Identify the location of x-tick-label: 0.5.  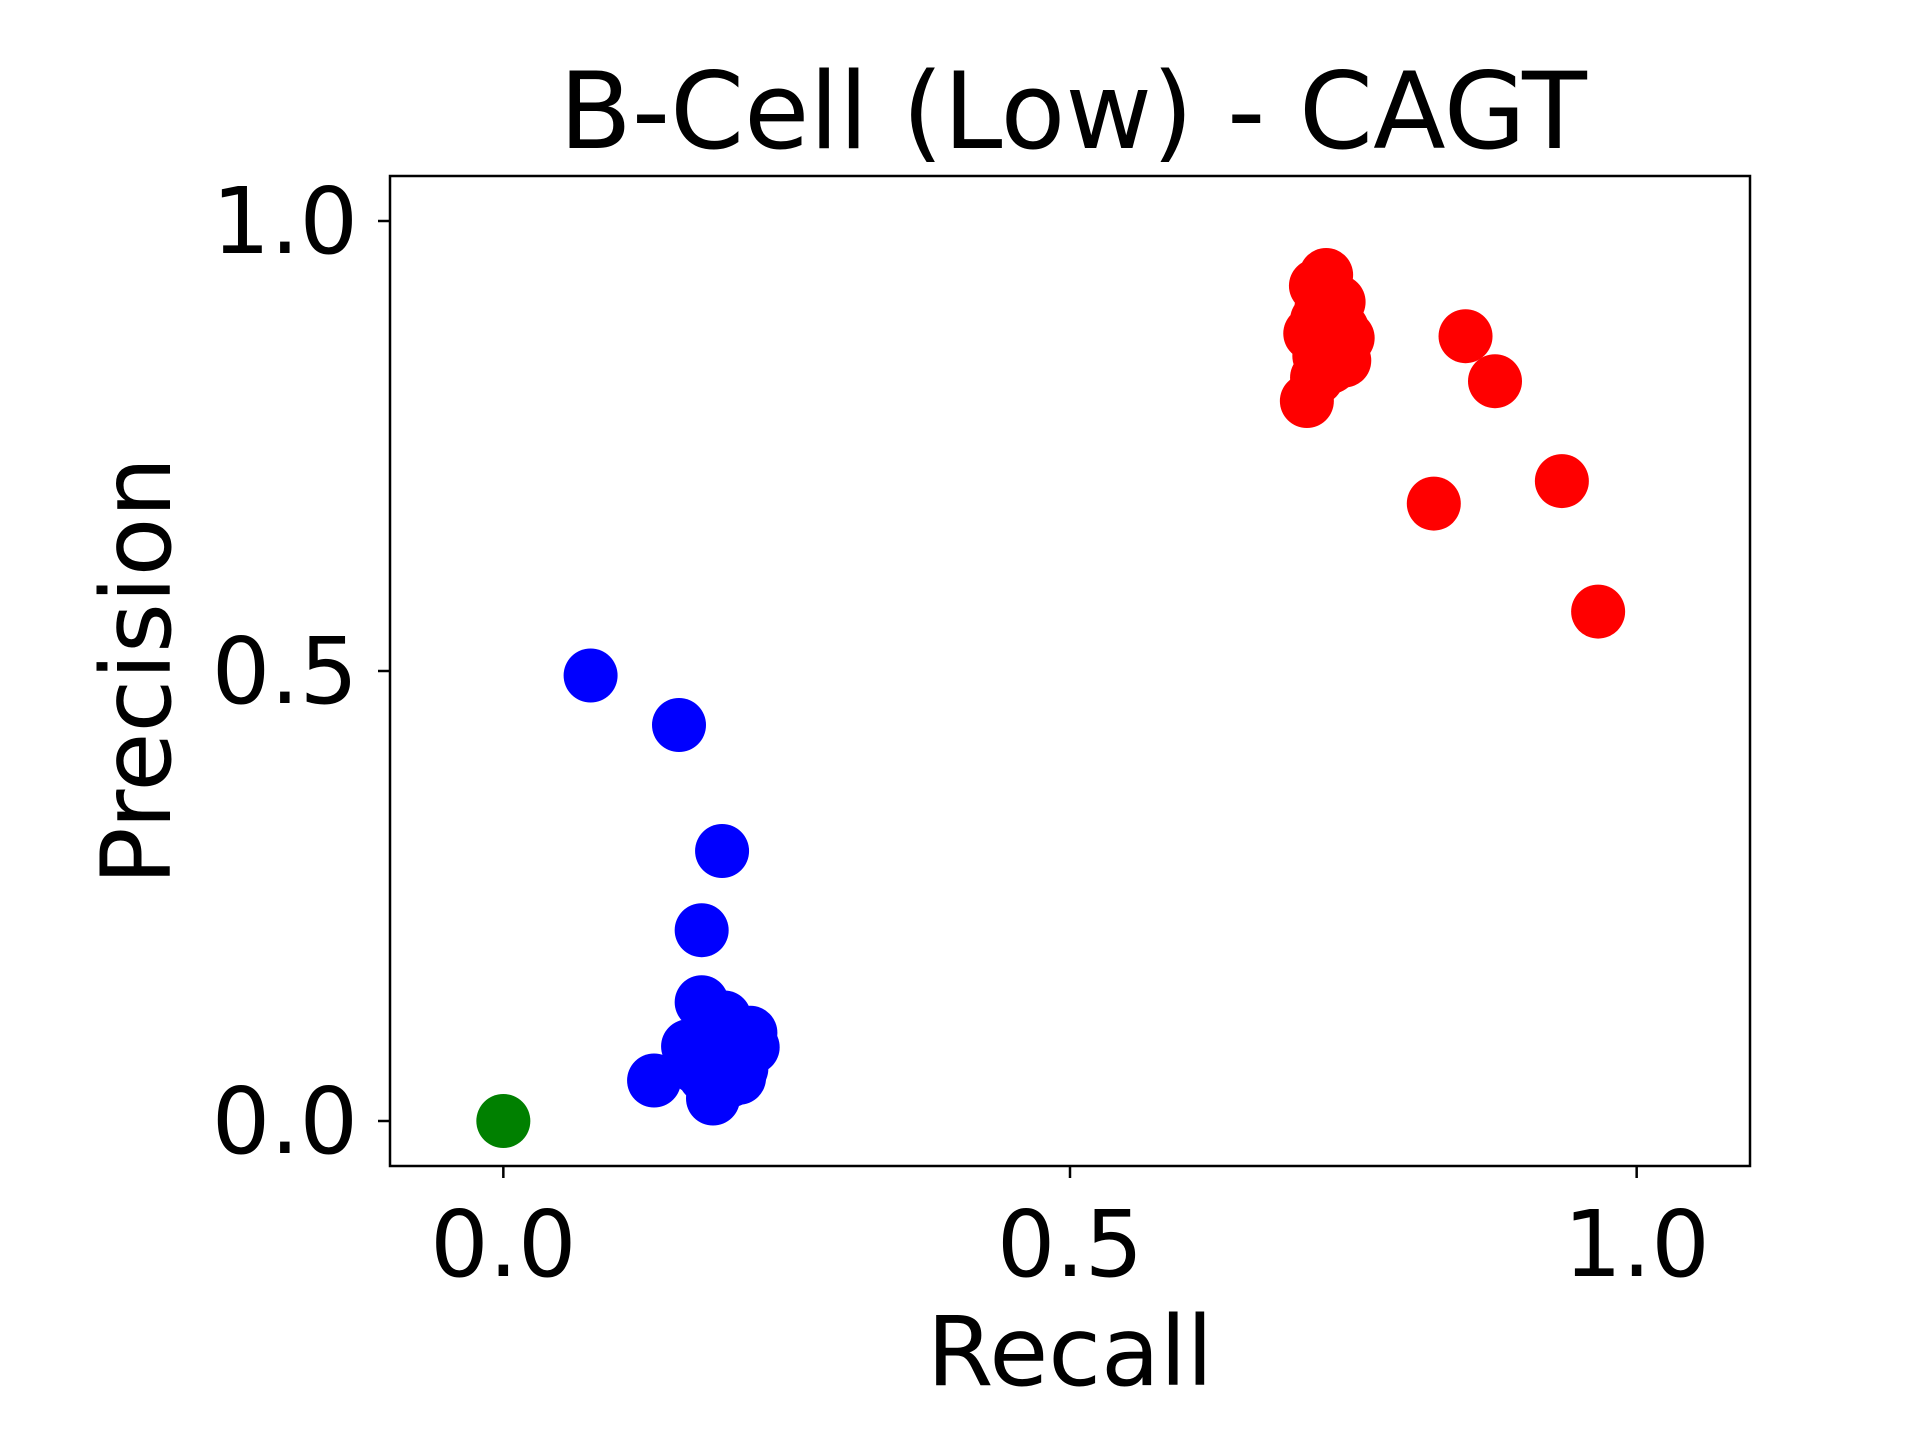
(1070, 1244).